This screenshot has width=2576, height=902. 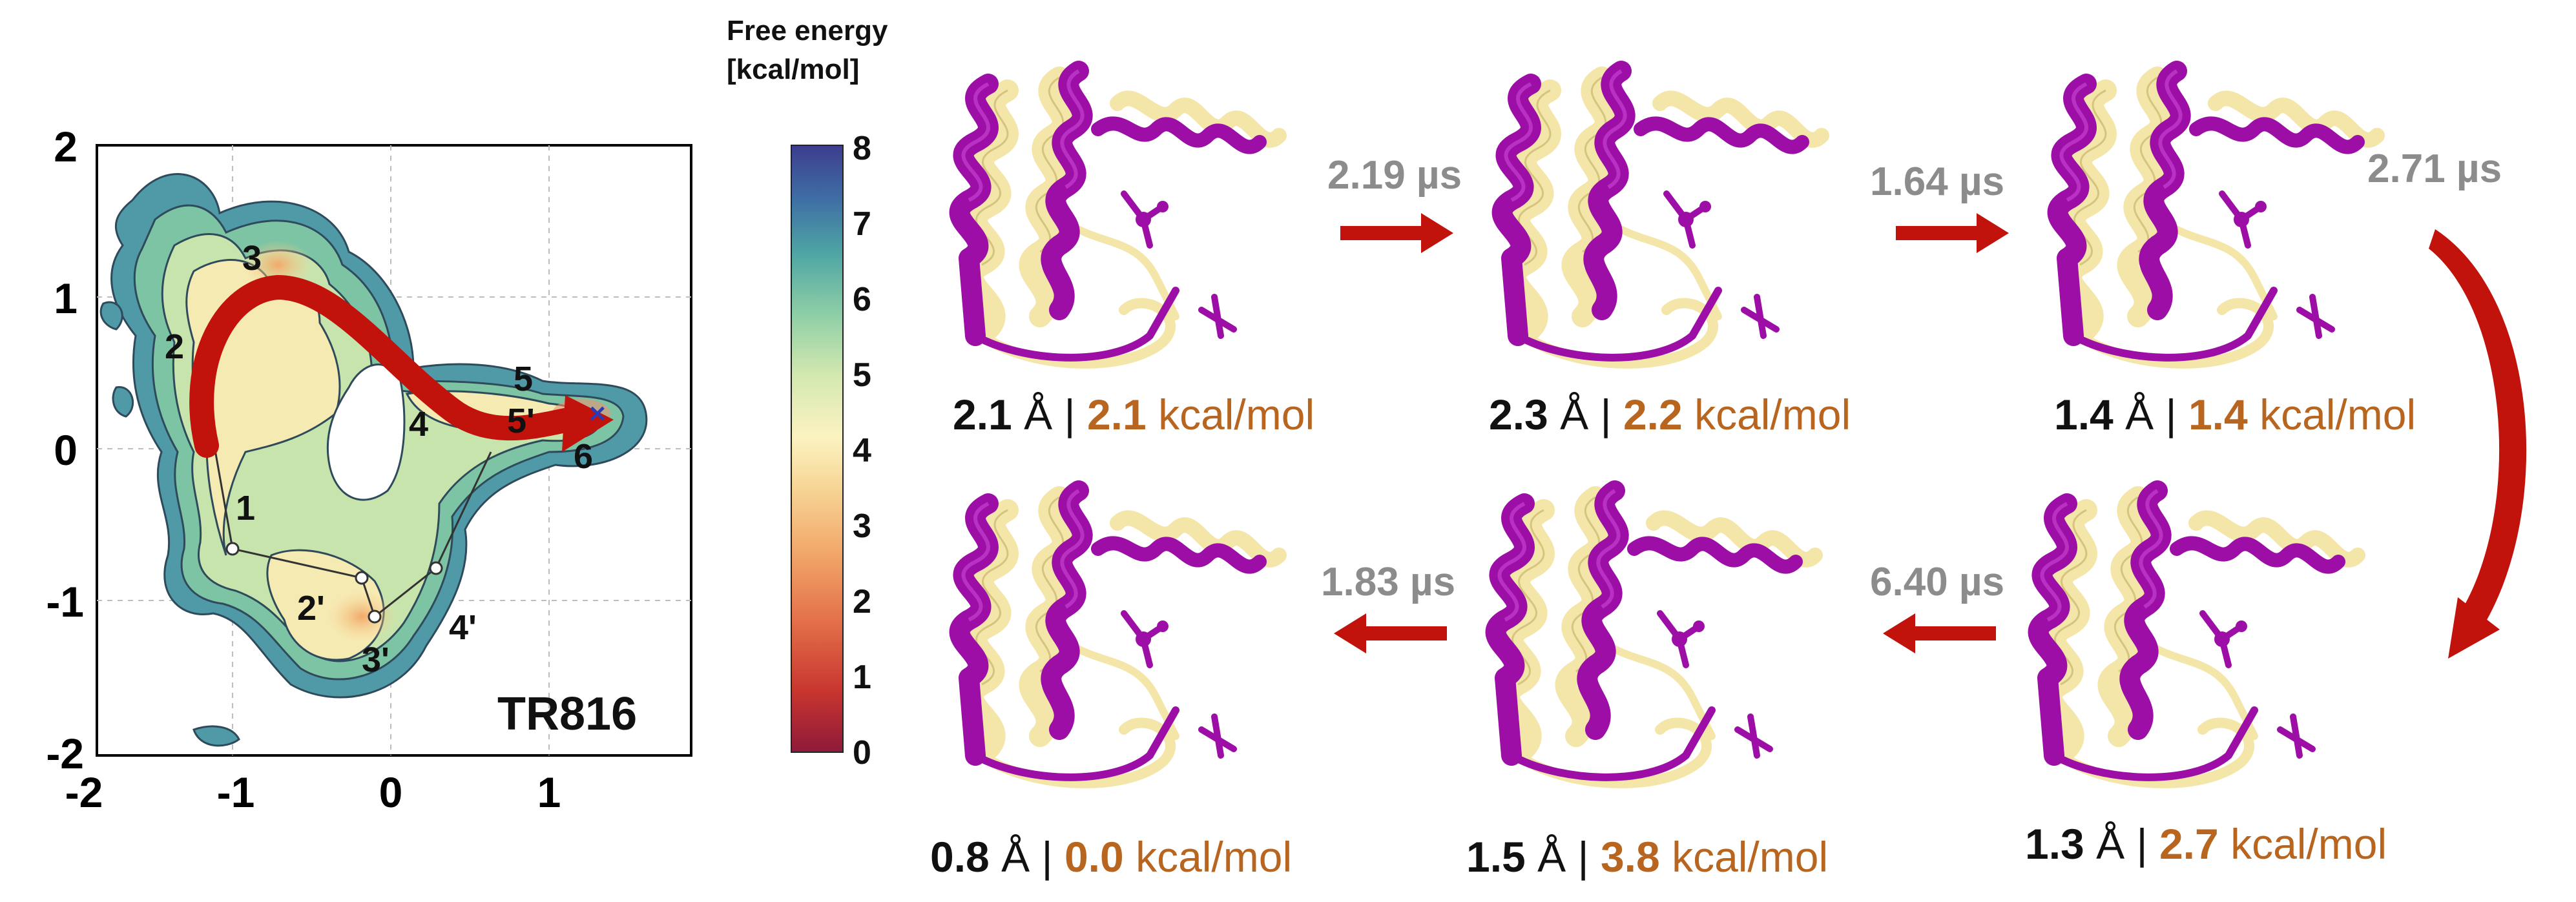 What do you see at coordinates (2434, 169) in the screenshot?
I see `transition-time-3: 2.71 µs` at bounding box center [2434, 169].